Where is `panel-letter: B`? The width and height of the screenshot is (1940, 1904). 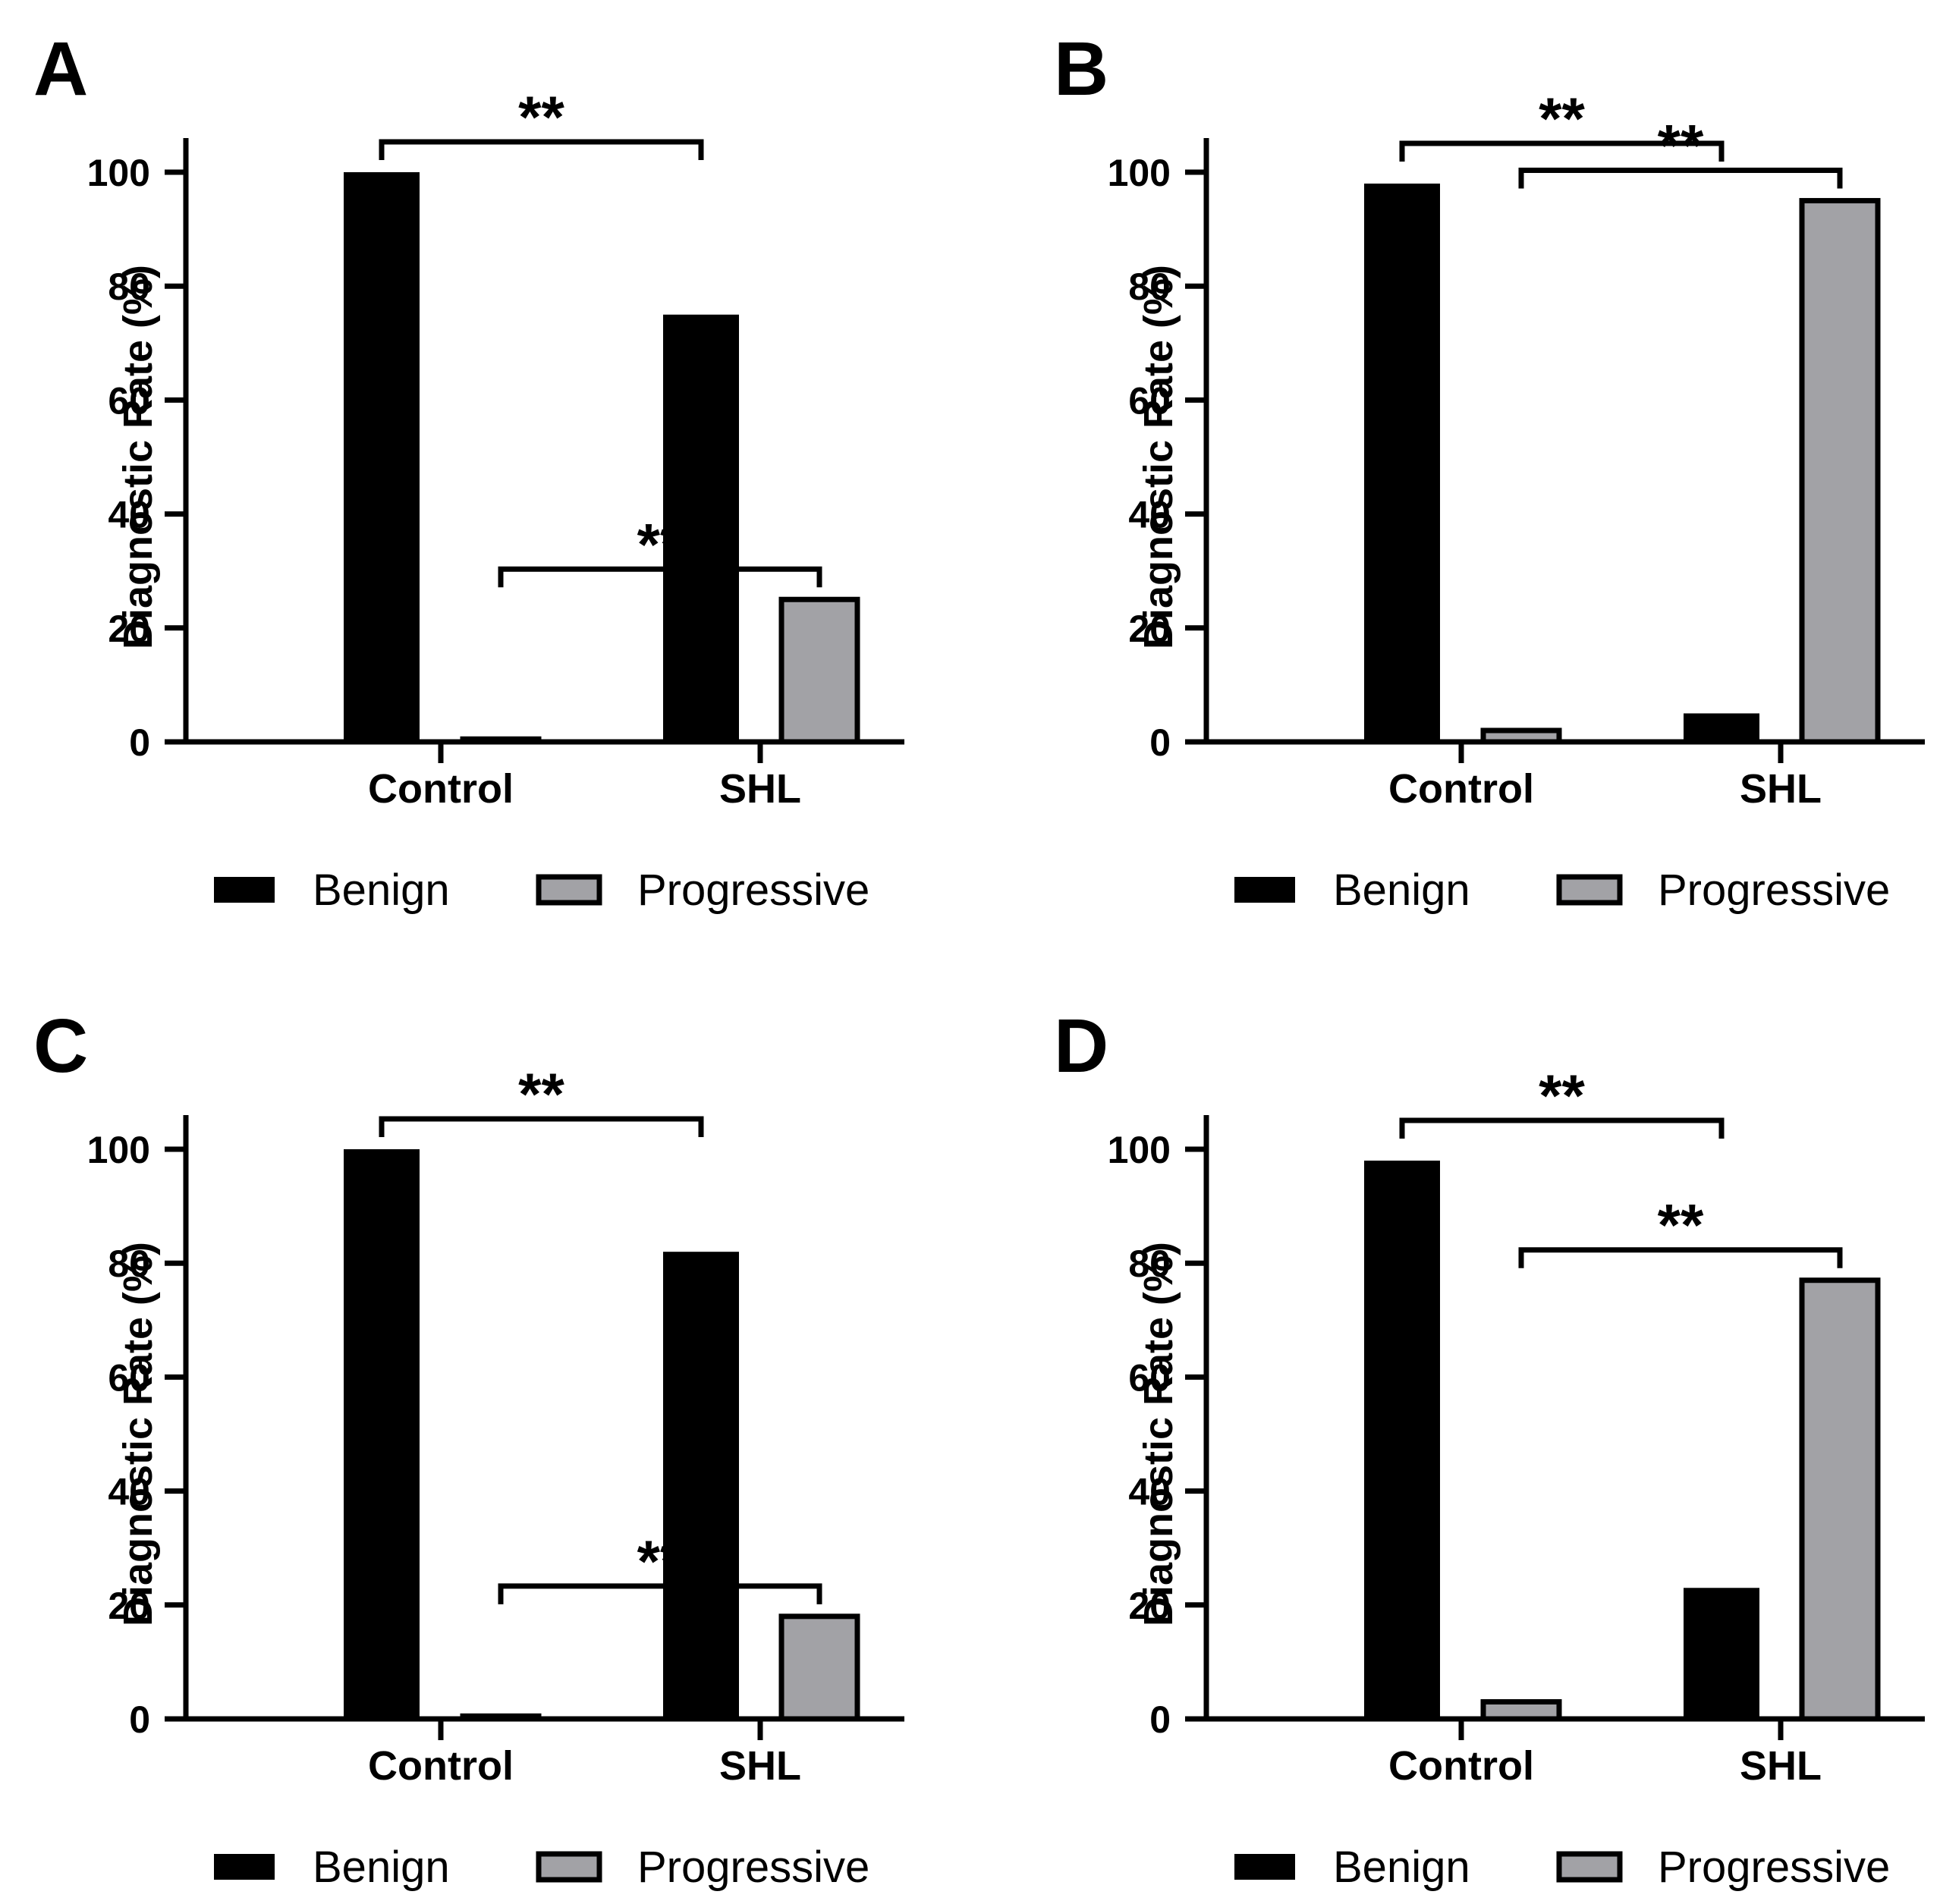 panel-letter: B is located at coordinates (1081, 69).